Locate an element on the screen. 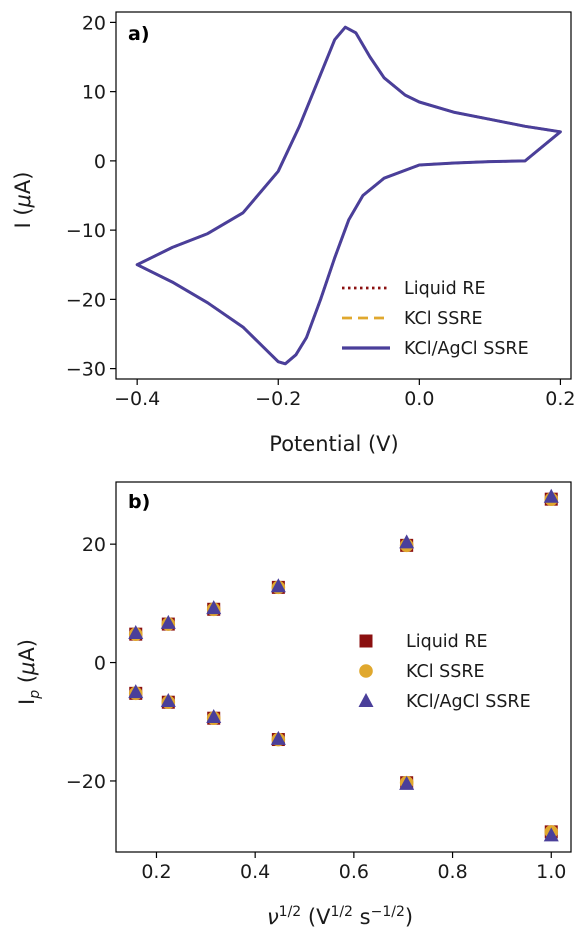 The width and height of the screenshot is (584, 938). panel-a-x-tick-label: −0.2 is located at coordinates (278, 399).